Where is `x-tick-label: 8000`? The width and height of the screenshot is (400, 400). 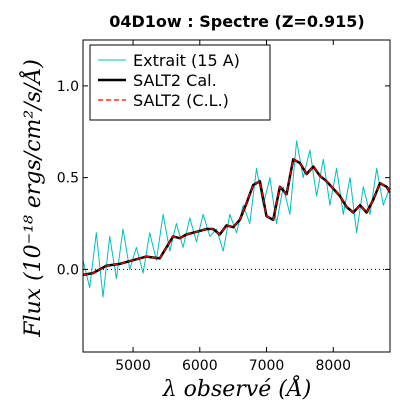
x-tick-label: 8000 is located at coordinates (333, 366).